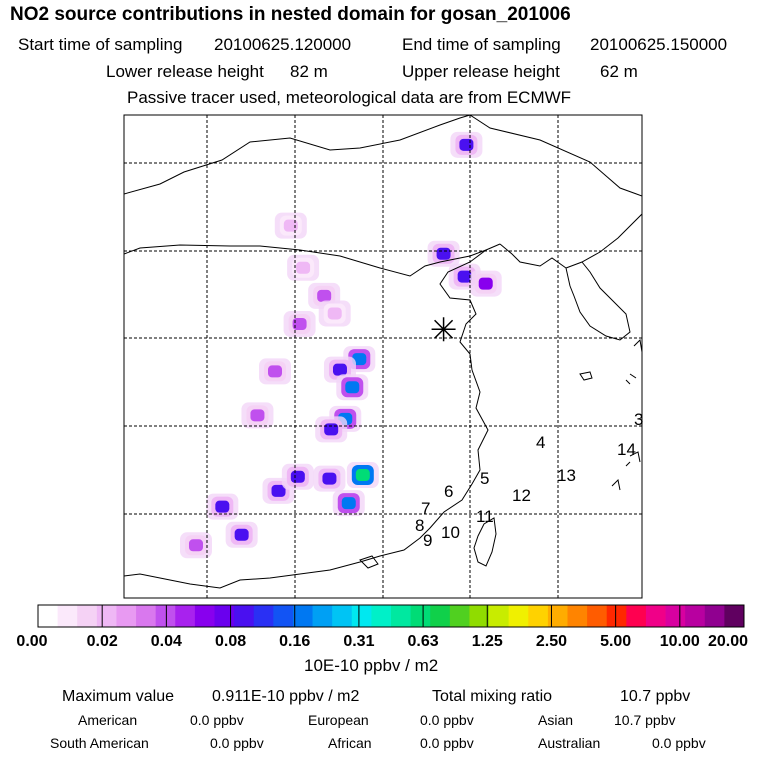 This screenshot has width=768, height=768. I want to click on region-label-12: 12, so click(521, 495).